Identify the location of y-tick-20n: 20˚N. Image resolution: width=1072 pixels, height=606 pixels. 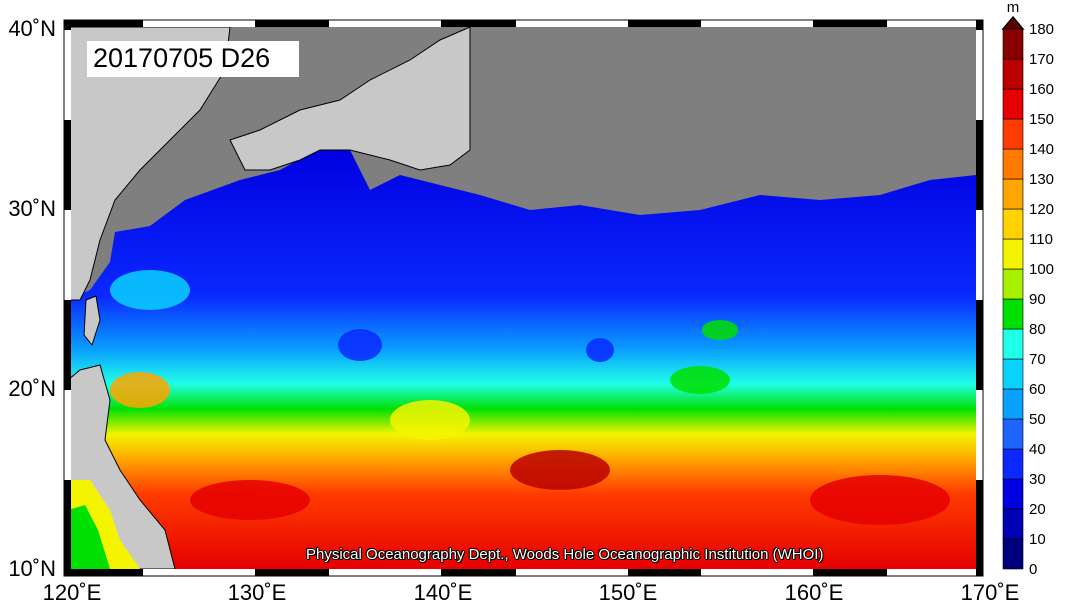
(32, 388).